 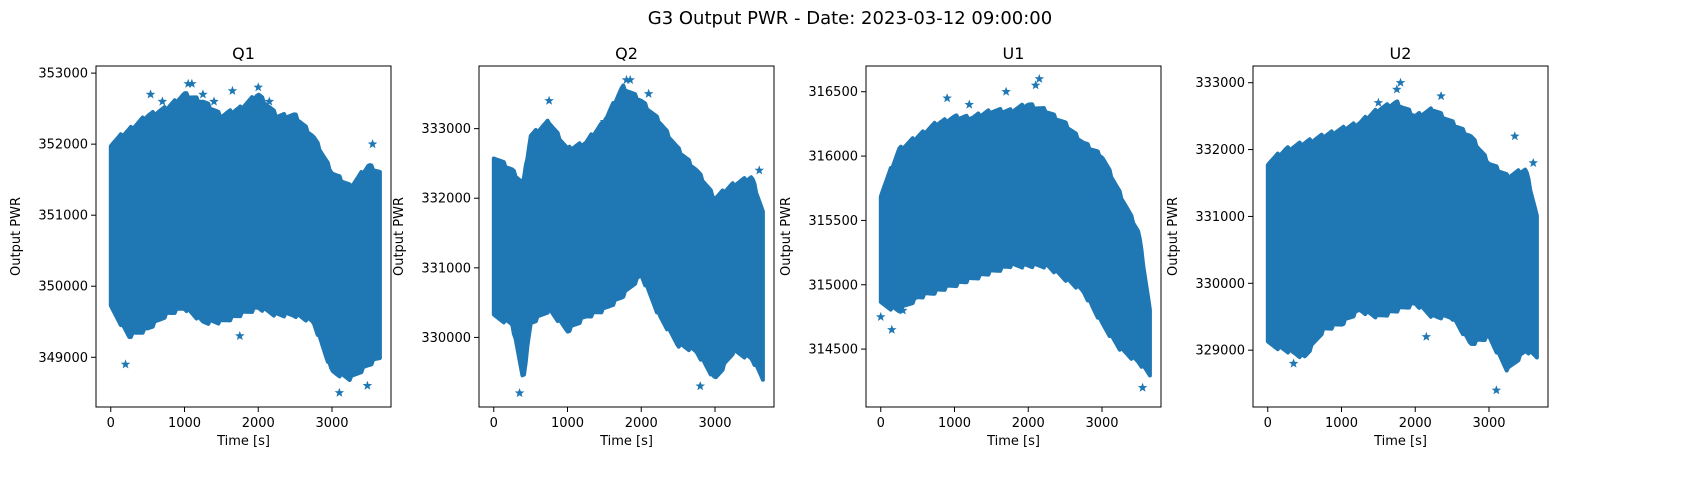 What do you see at coordinates (446, 338) in the screenshot?
I see `y-tick-label: 330000` at bounding box center [446, 338].